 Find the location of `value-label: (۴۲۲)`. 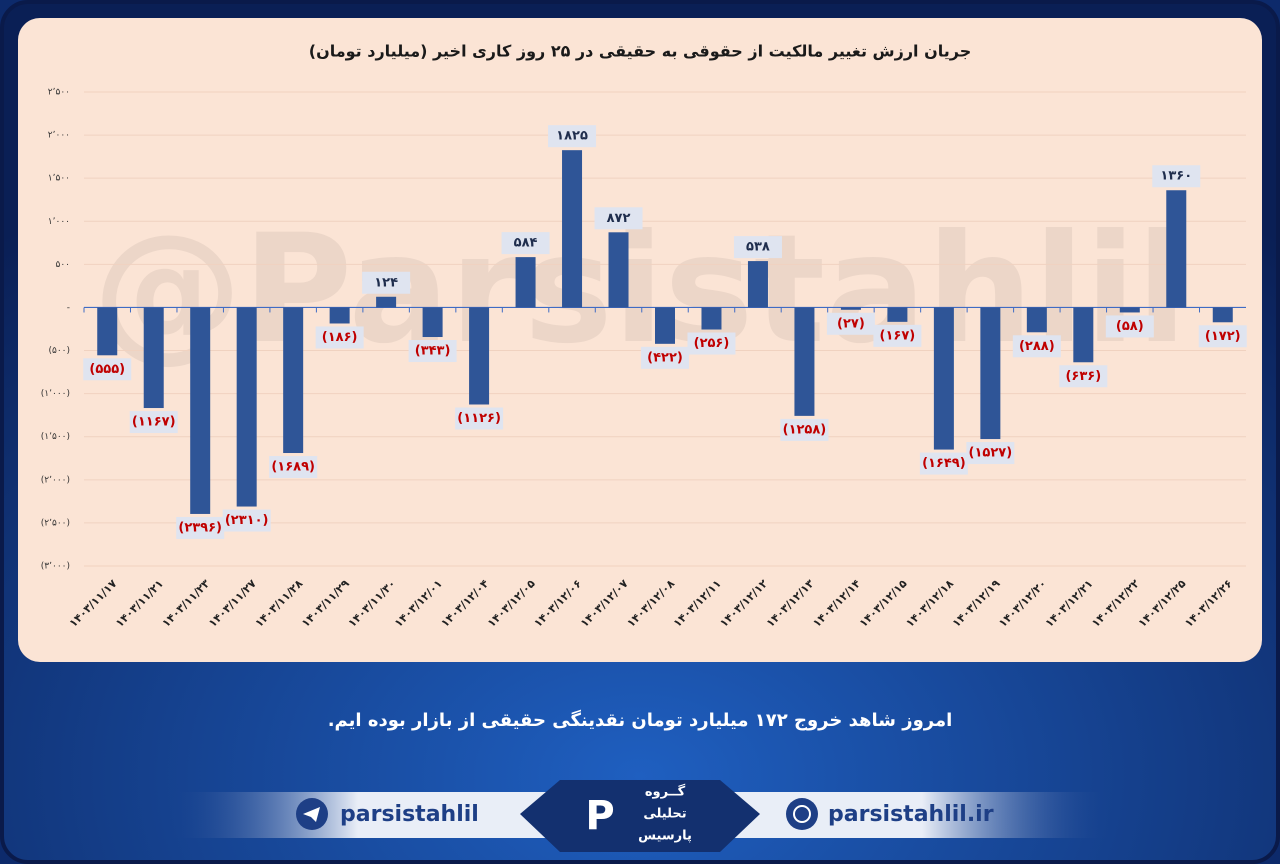

value-label: (۴۲۲) is located at coordinates (665, 357).